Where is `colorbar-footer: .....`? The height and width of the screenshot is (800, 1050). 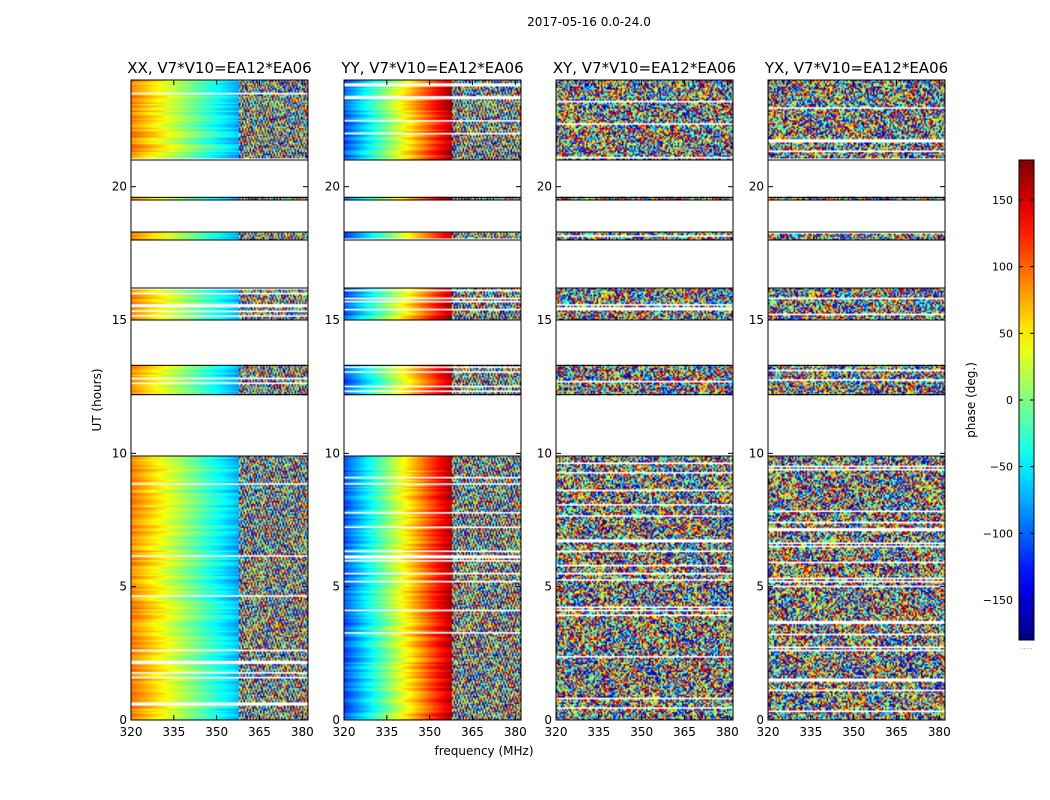
colorbar-footer: ..... is located at coordinates (1026, 647).